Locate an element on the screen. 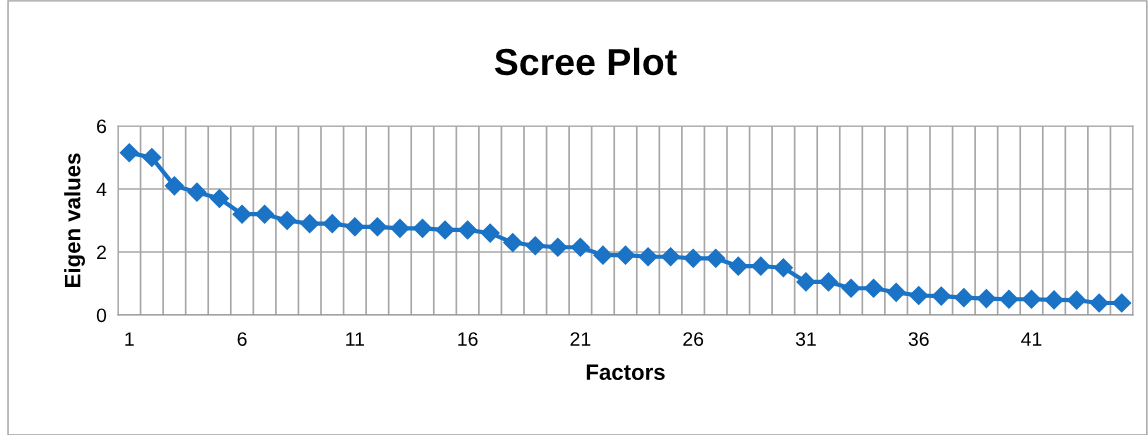 The height and width of the screenshot is (435, 1148). y-tick-label: 2 is located at coordinates (101, 252).